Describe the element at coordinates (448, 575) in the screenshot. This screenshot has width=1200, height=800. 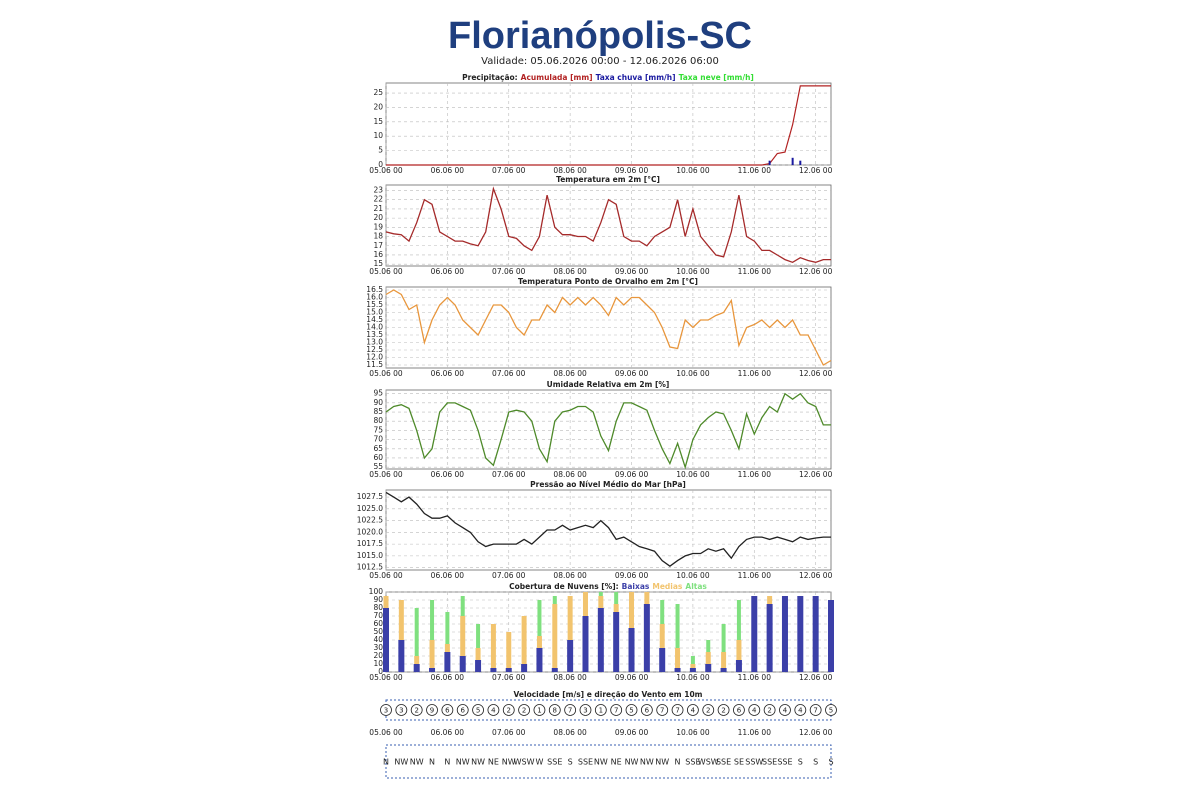
I see `x-tick-label: 06.06 00` at that location.